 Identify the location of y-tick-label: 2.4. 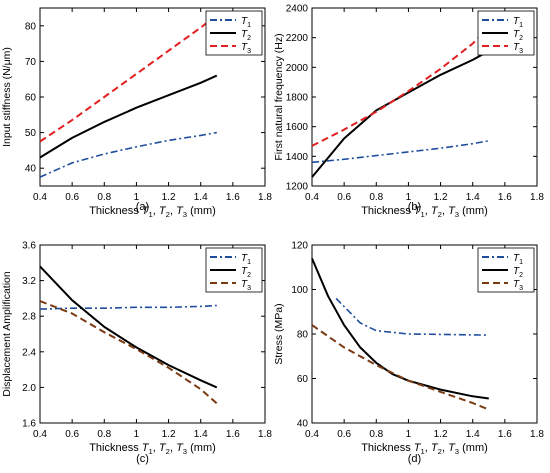
(29, 352).